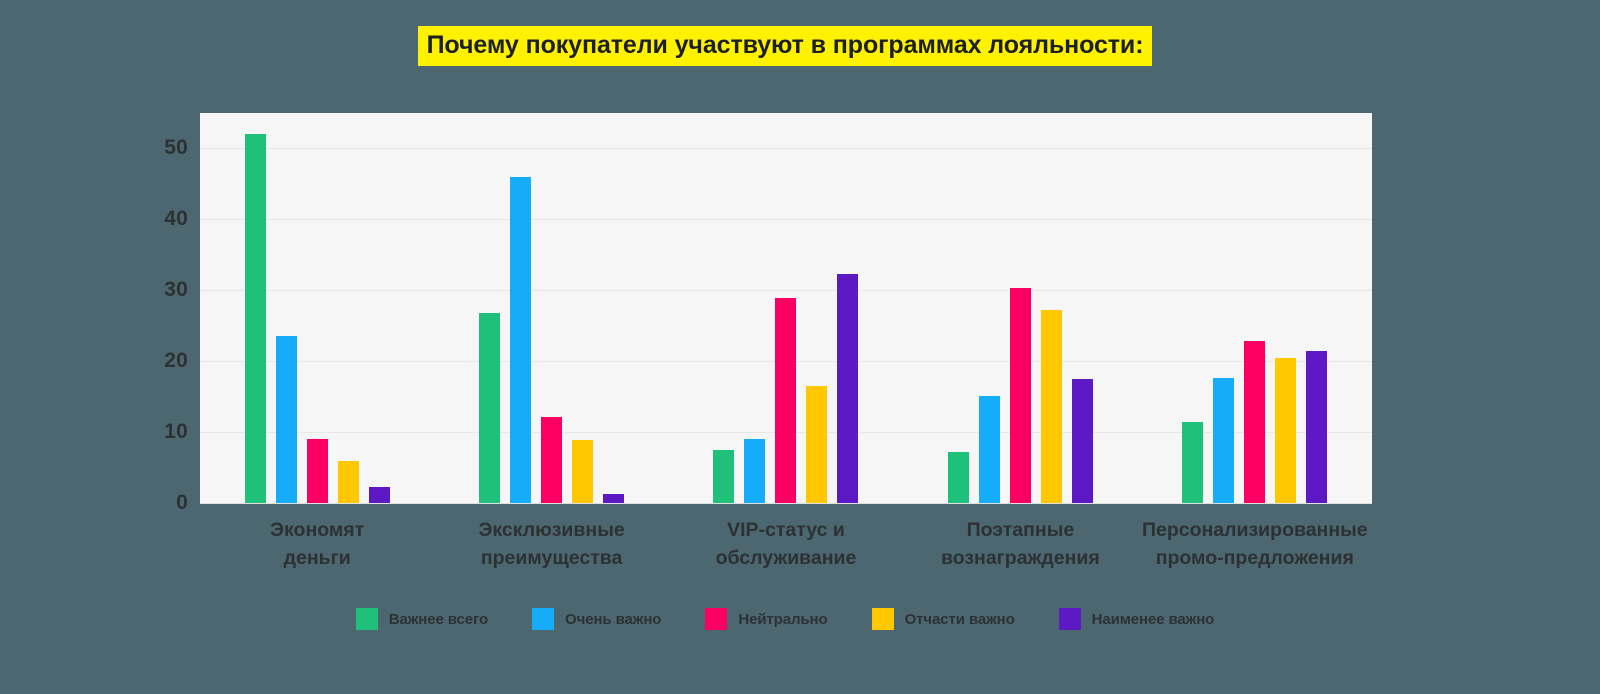  What do you see at coordinates (176, 361) in the screenshot?
I see `y-axis-tick-label: 20` at bounding box center [176, 361].